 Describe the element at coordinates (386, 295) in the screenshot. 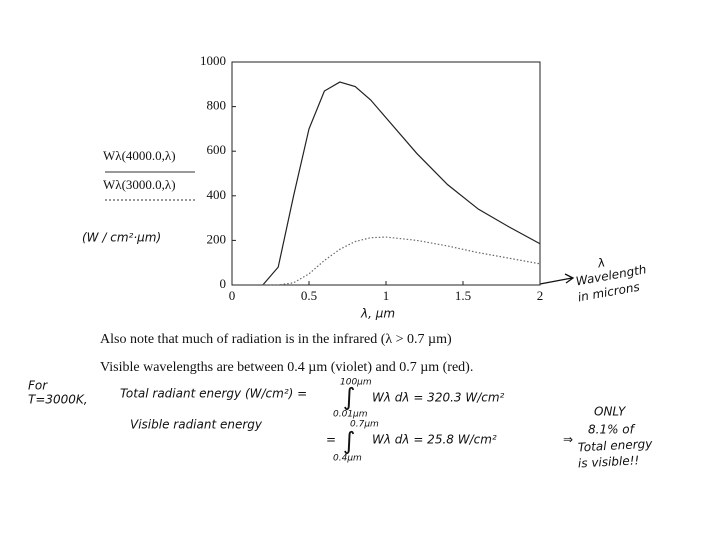

I see `x-tick-label: 1` at that location.